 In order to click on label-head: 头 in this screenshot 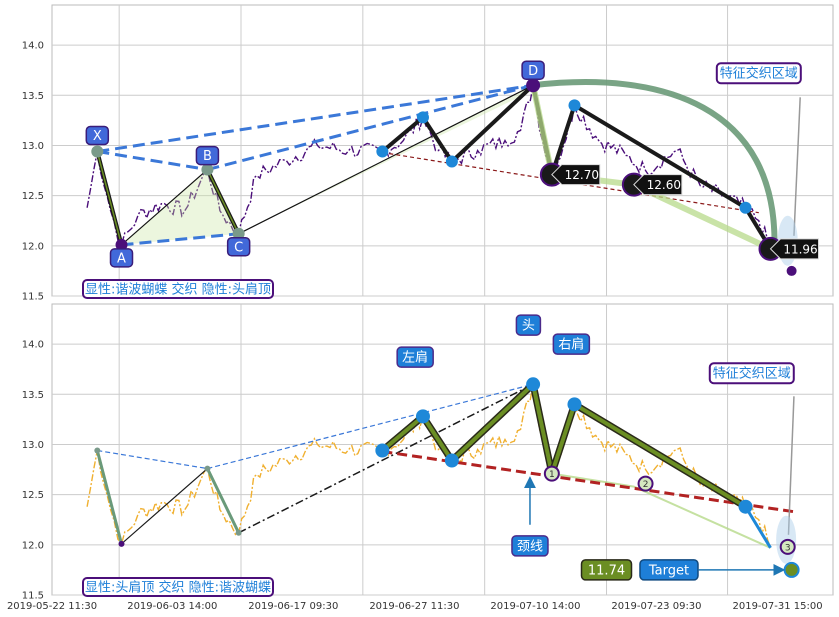, I will do `click(528, 325)`.